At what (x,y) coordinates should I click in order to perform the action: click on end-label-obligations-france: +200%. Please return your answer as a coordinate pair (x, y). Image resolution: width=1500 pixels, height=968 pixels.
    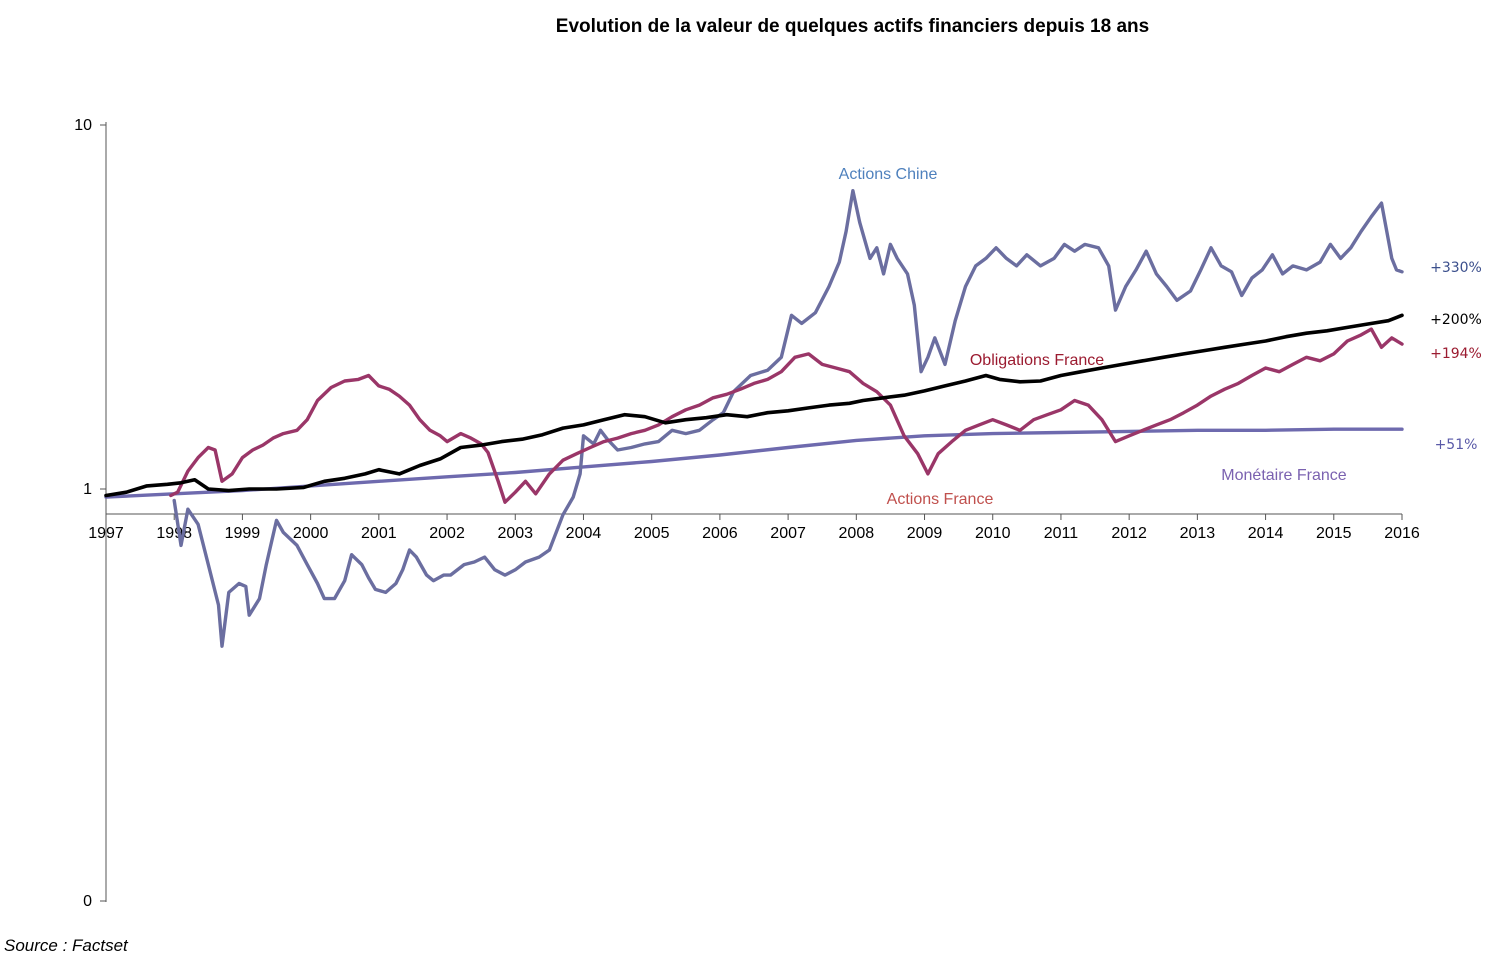
    Looking at the image, I should click on (1456, 320).